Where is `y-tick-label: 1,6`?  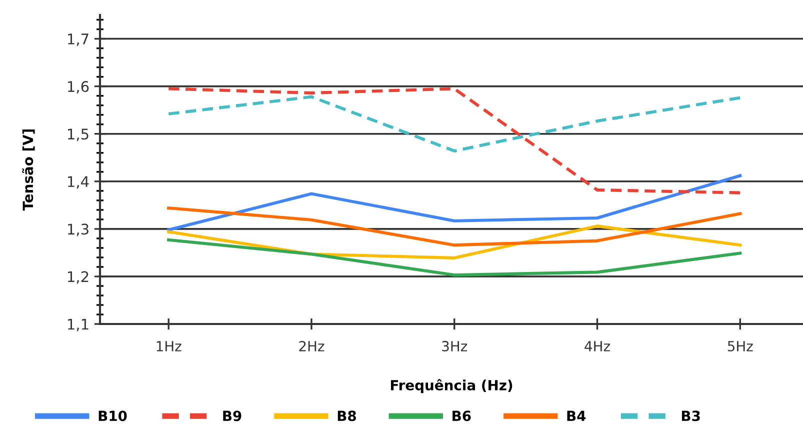 y-tick-label: 1,6 is located at coordinates (78, 87).